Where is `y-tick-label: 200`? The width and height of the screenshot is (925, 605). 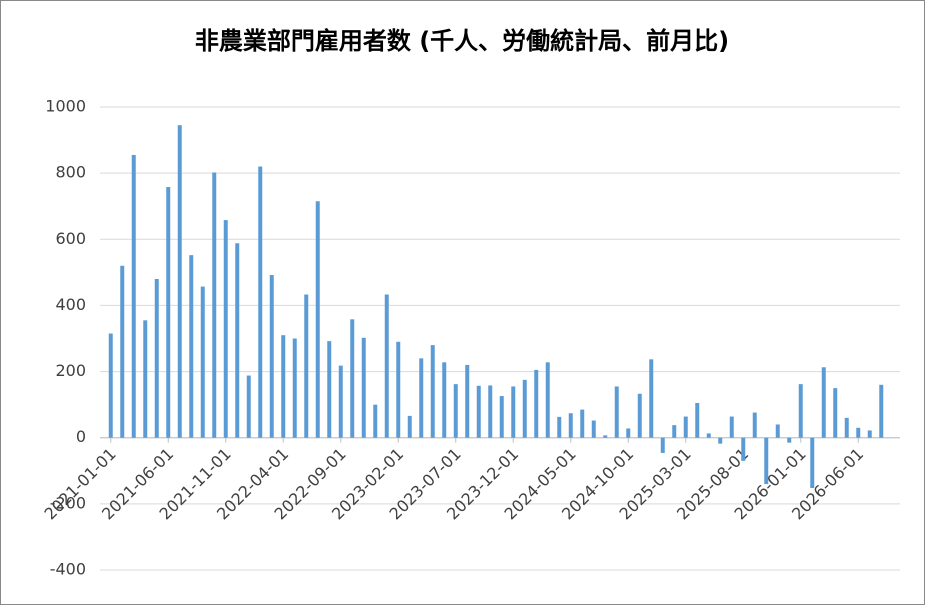
y-tick-label: 200 is located at coordinates (70, 370).